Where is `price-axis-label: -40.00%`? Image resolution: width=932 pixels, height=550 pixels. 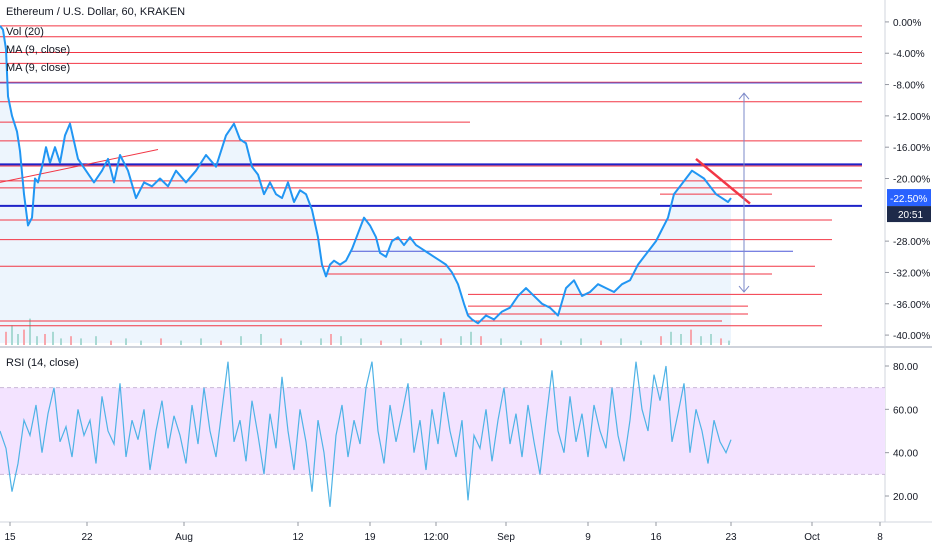 price-axis-label: -40.00% is located at coordinates (911, 336).